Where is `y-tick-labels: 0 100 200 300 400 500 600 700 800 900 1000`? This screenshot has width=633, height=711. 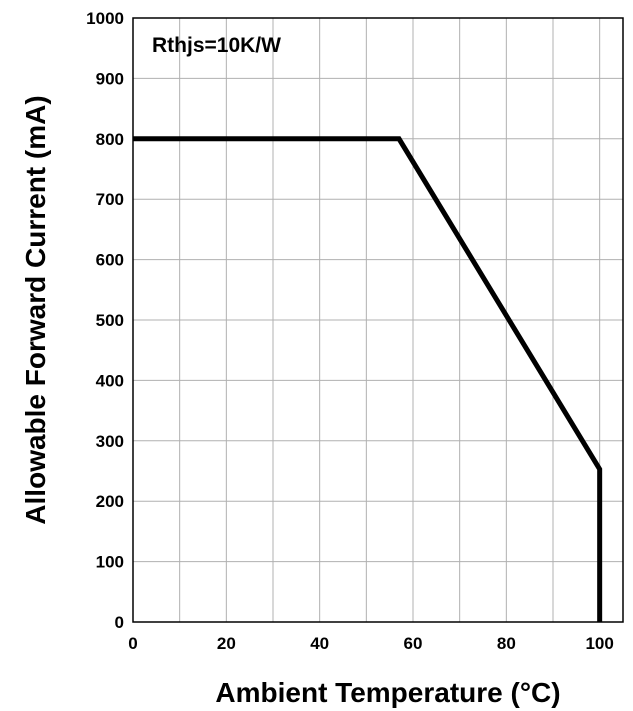 y-tick-labels: 0 100 200 300 400 500 600 700 800 900 1000 is located at coordinates (105, 320).